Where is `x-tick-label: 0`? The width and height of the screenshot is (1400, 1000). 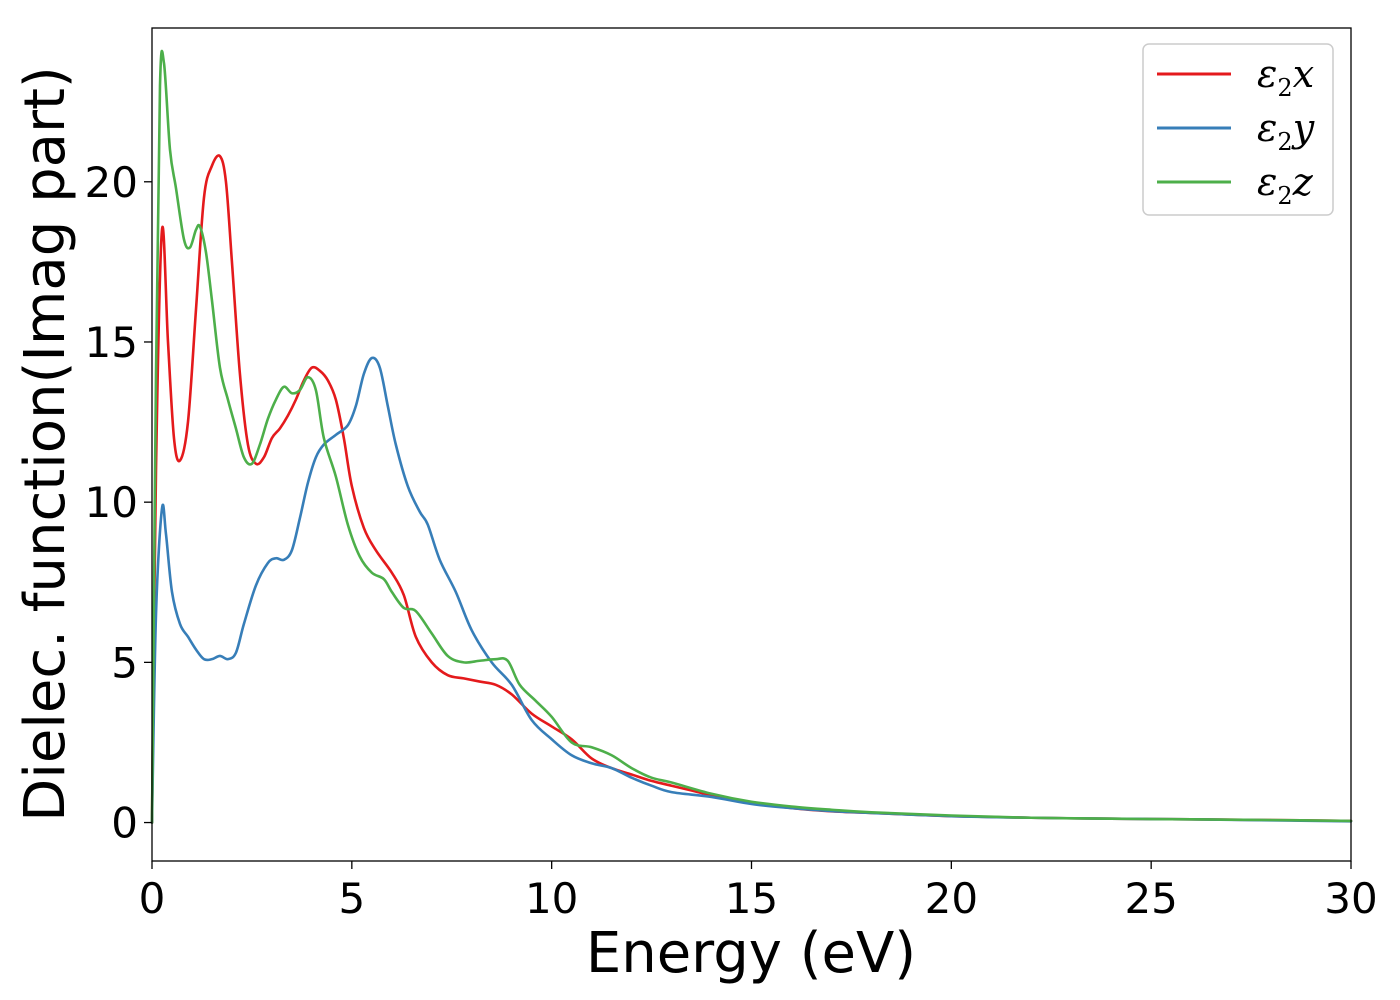 x-tick-label: 0 is located at coordinates (152, 898).